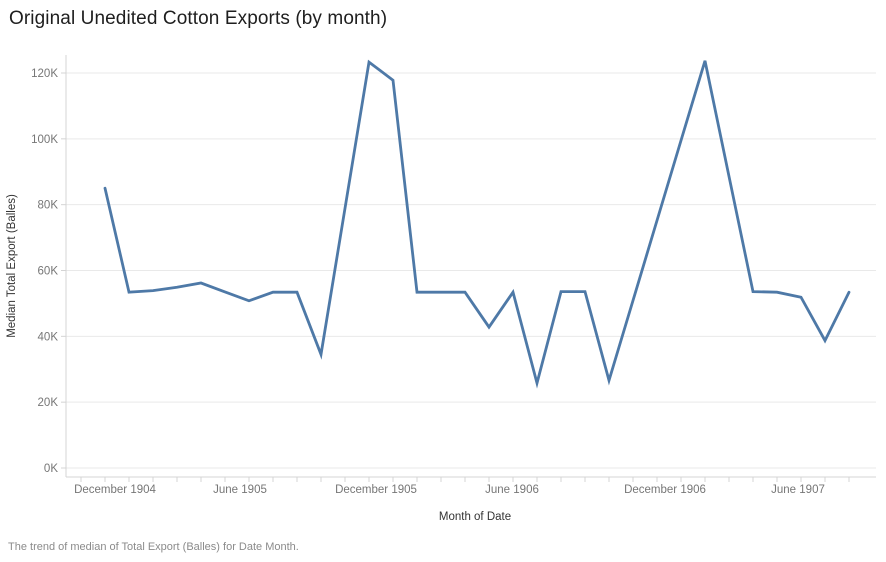  I want to click on y-tick-label: 0K, so click(51, 469).